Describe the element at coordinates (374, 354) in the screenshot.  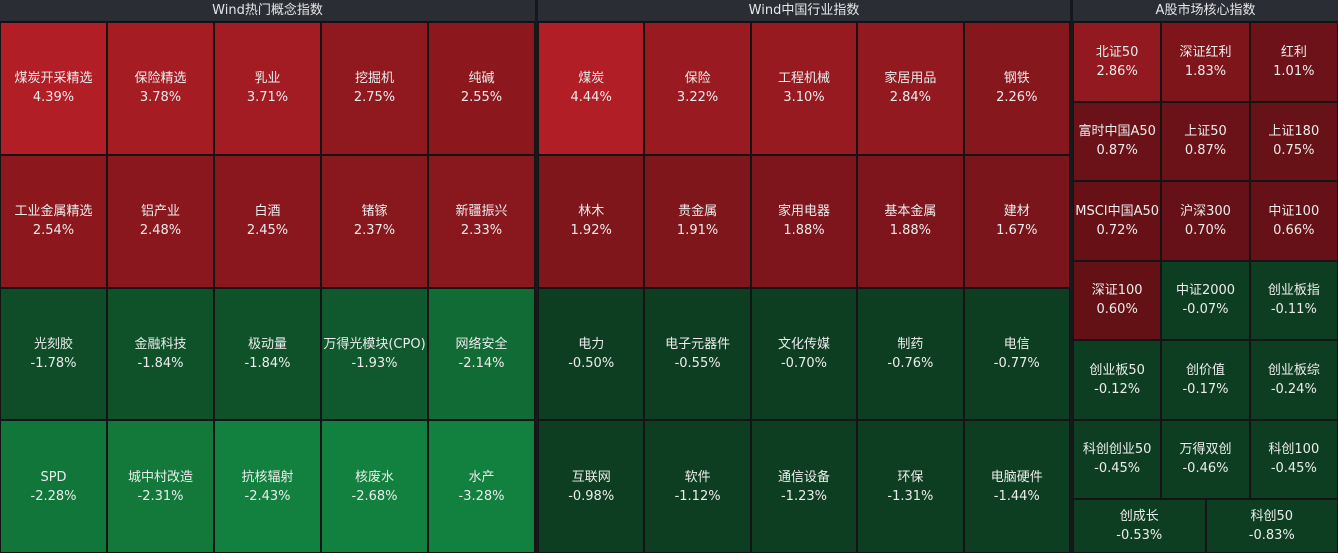
I see `index-tile: 万得光模块(CPO) -1.93%` at that location.